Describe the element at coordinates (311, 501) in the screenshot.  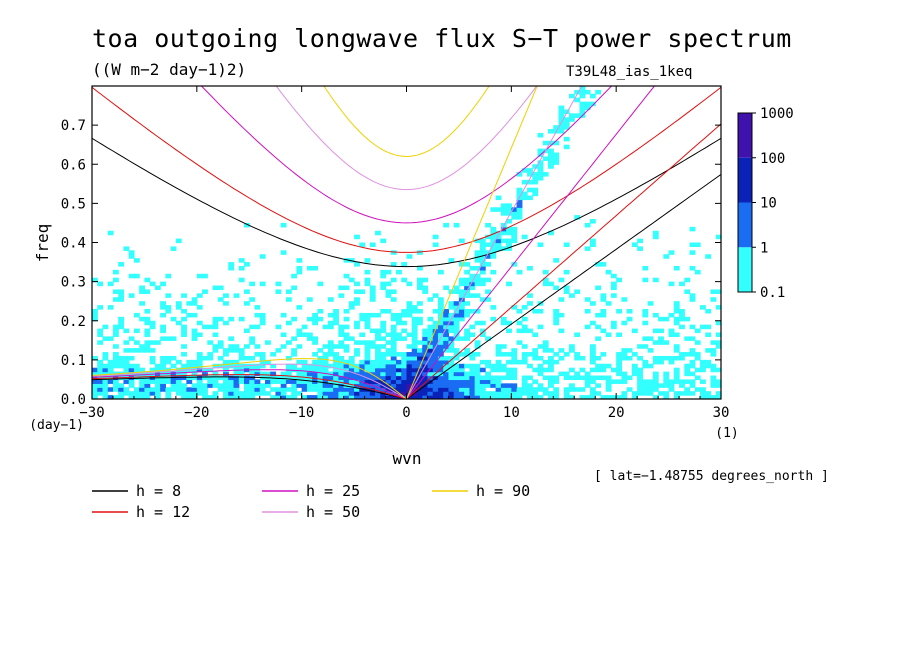
I see `legend: h = 8h = 12h = 25h = 50h = 90` at that location.